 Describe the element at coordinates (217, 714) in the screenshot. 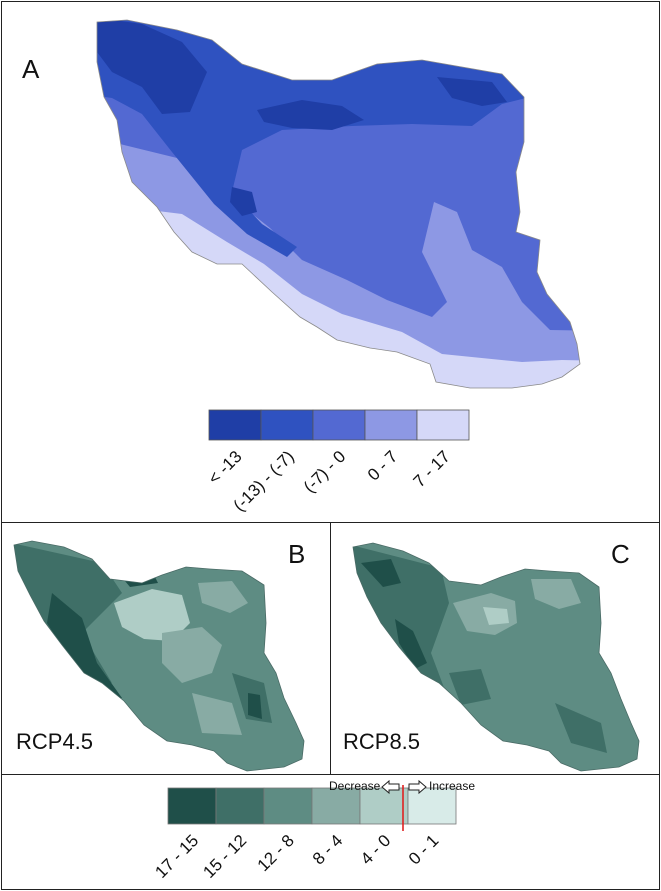

I see `map-b-zone-8-4-south` at that location.